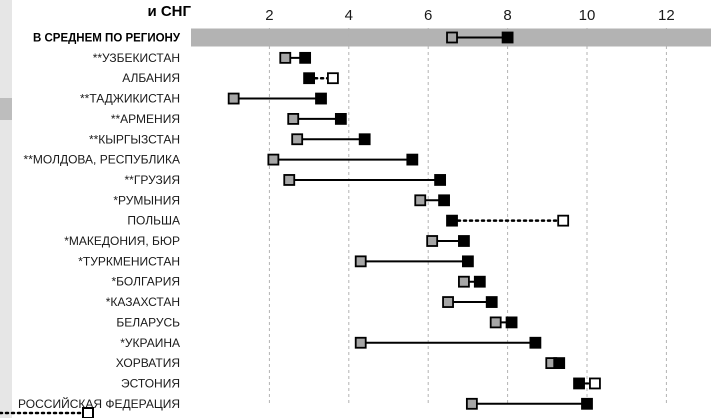  What do you see at coordinates (47, 412) in the screenshot?
I see `legend-fragment` at bounding box center [47, 412].